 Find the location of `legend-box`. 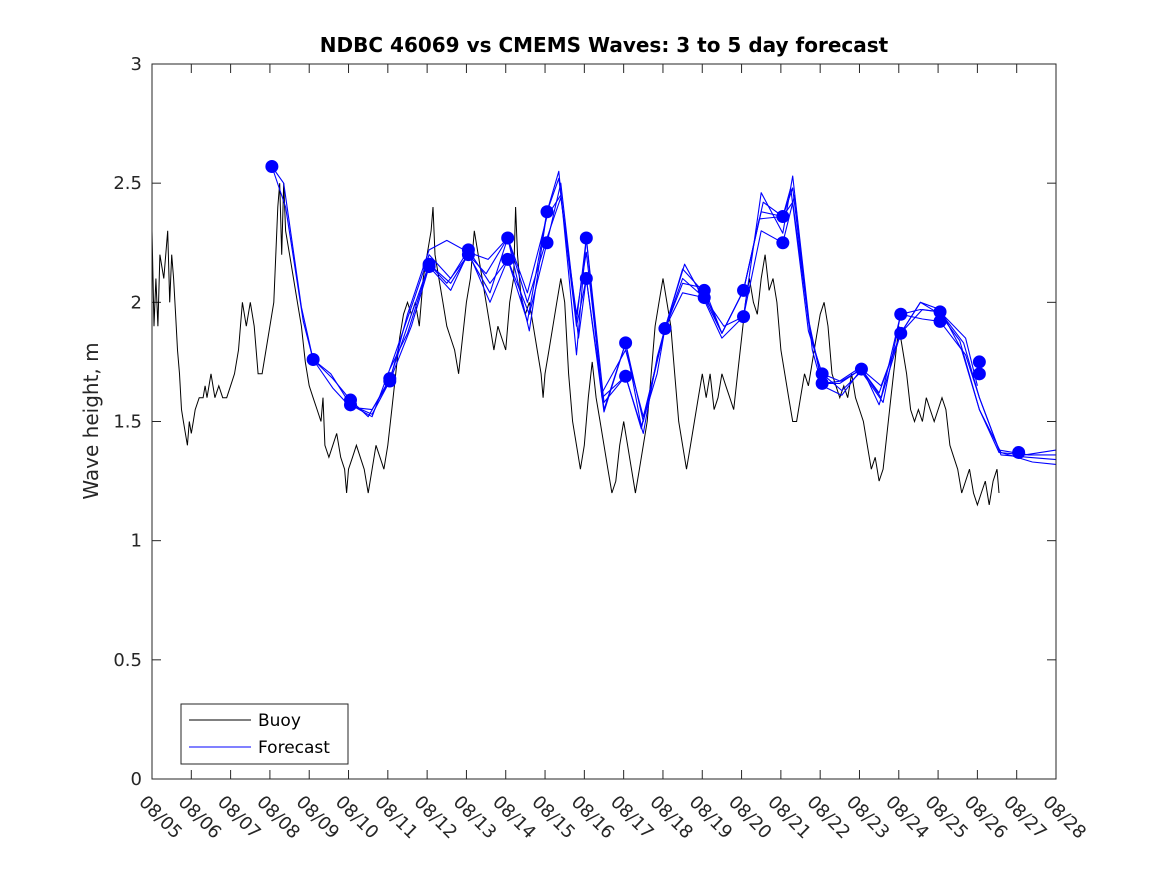

legend-box is located at coordinates (264, 734).